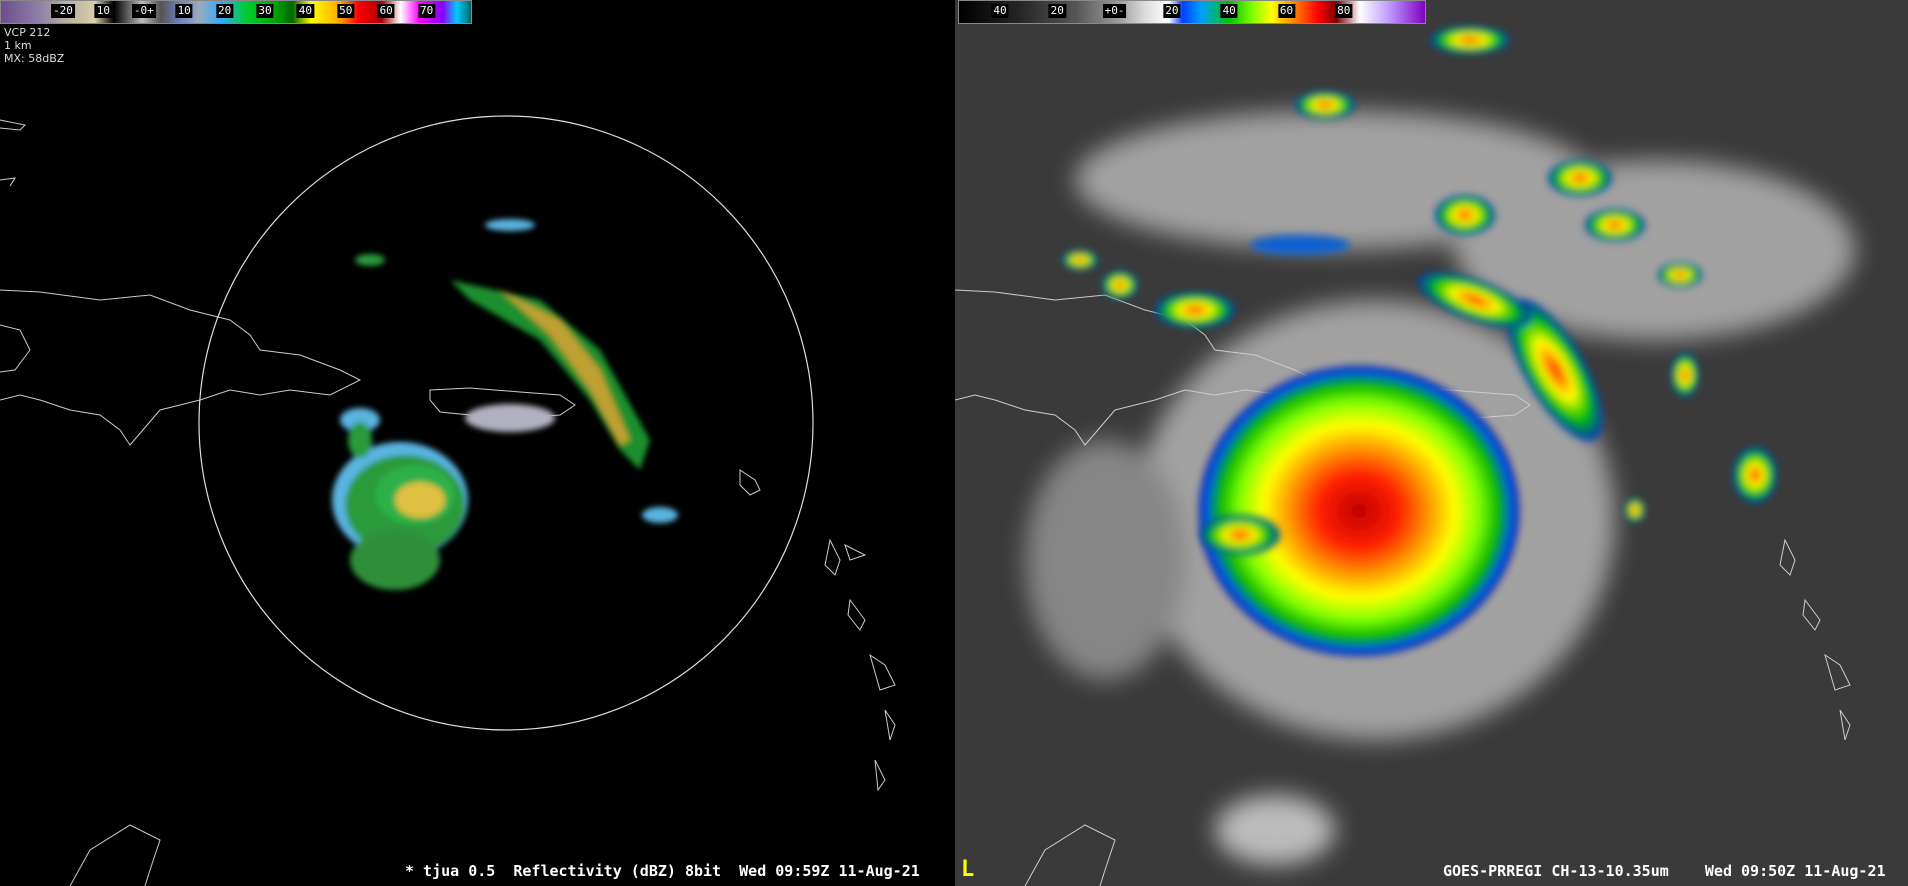  Describe the element at coordinates (1344, 11) in the screenshot. I see `colorbar-label: 80` at that location.